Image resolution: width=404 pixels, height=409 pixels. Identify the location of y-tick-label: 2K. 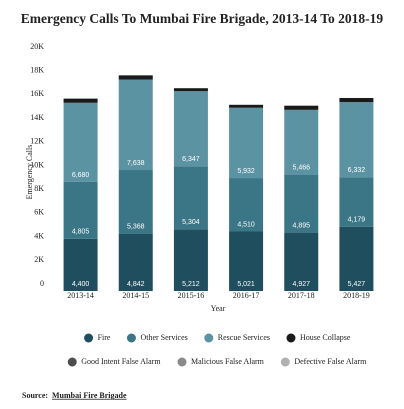
(39, 259).